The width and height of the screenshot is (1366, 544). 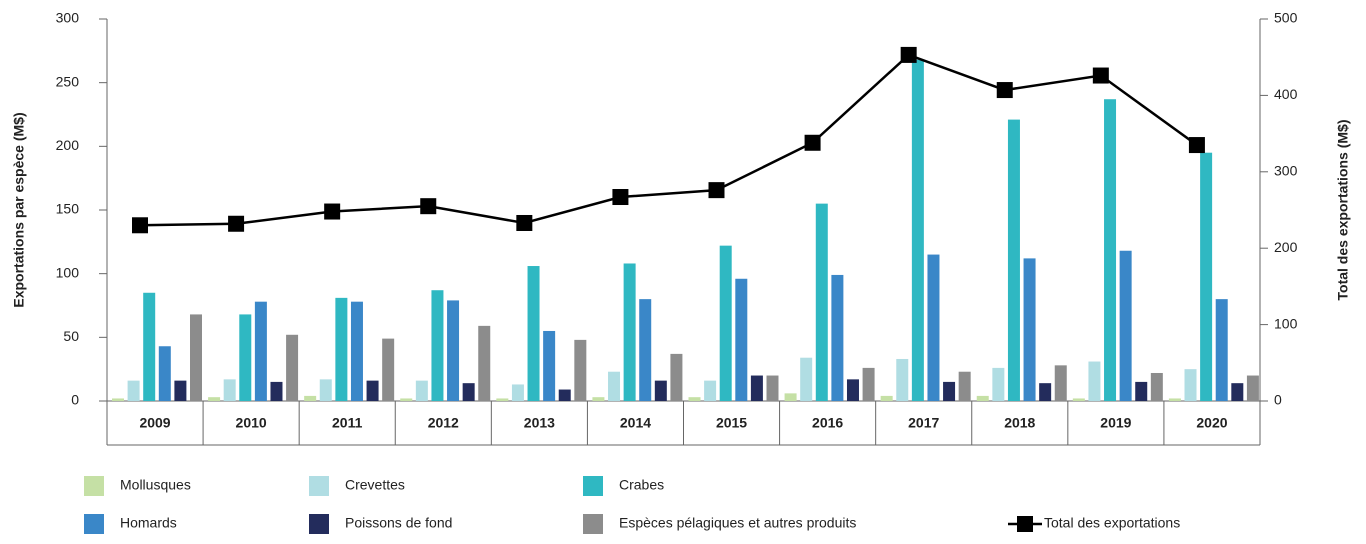 I want to click on y2-tick-label: 300, so click(x=1286, y=171).